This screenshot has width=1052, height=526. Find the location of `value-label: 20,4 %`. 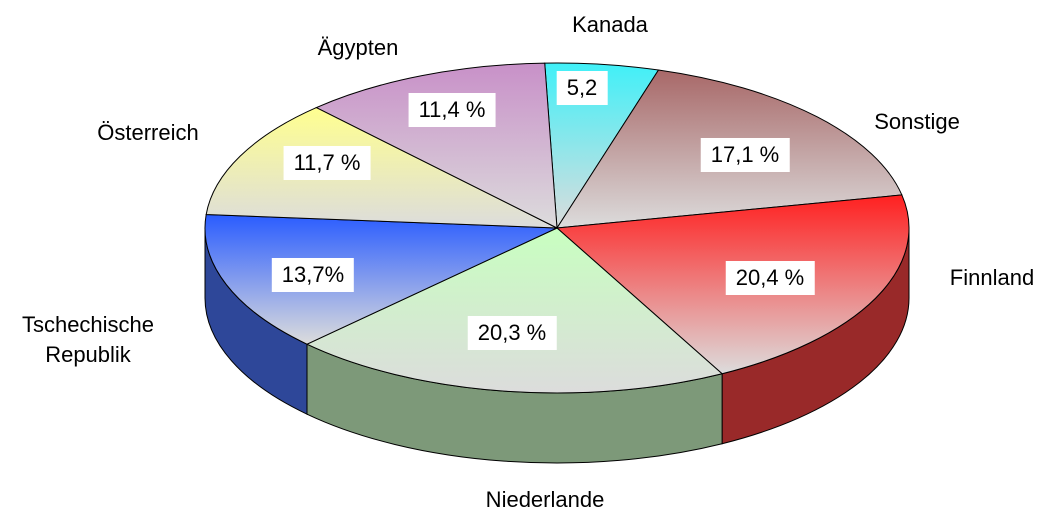

value-label: 20,4 % is located at coordinates (770, 278).